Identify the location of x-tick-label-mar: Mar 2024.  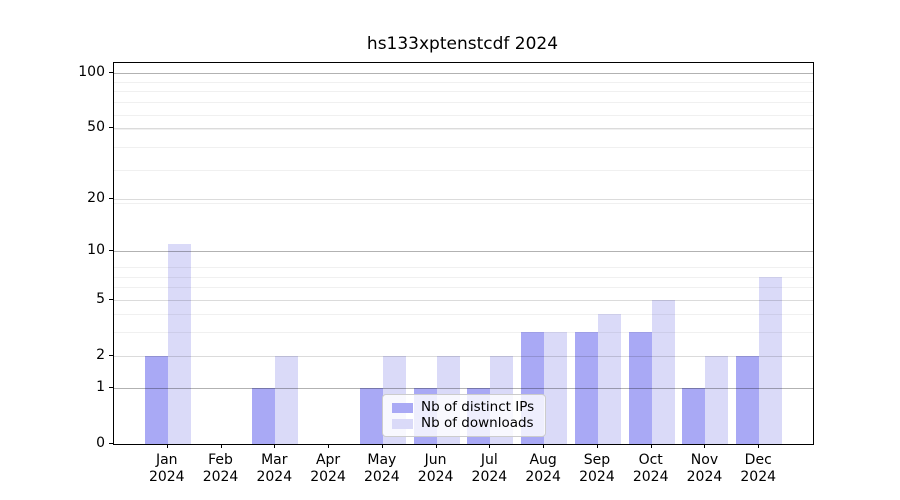
(274, 468).